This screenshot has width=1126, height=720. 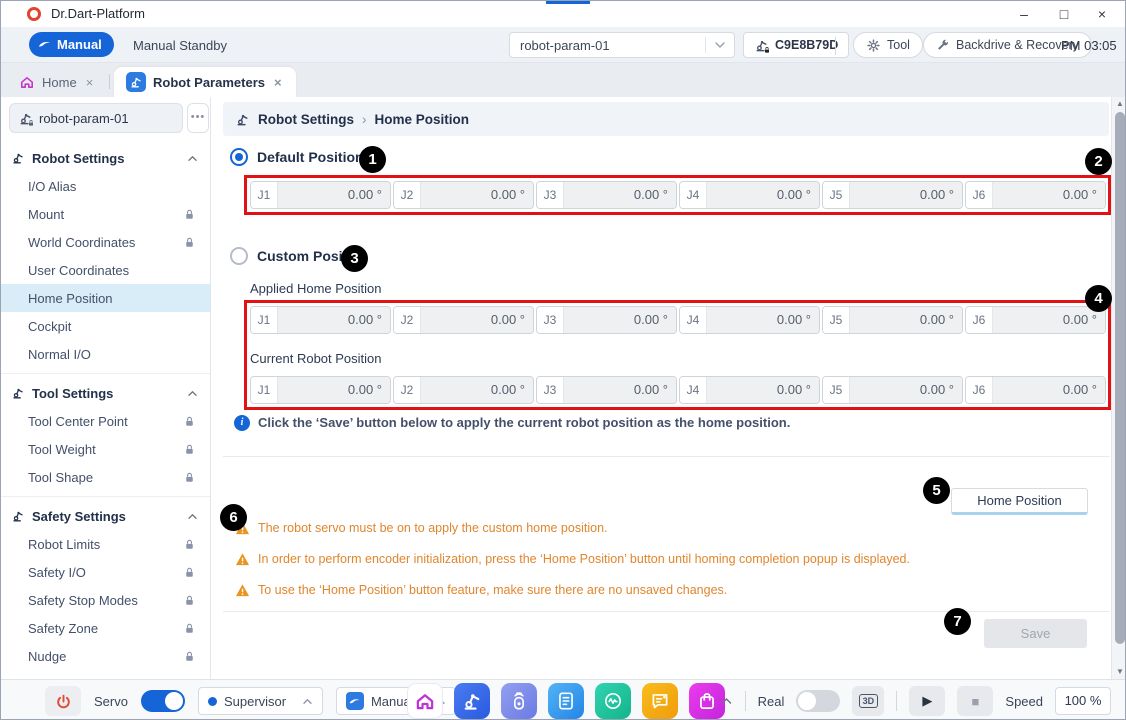 What do you see at coordinates (239, 157) in the screenshot?
I see `radio-selected-icon` at bounding box center [239, 157].